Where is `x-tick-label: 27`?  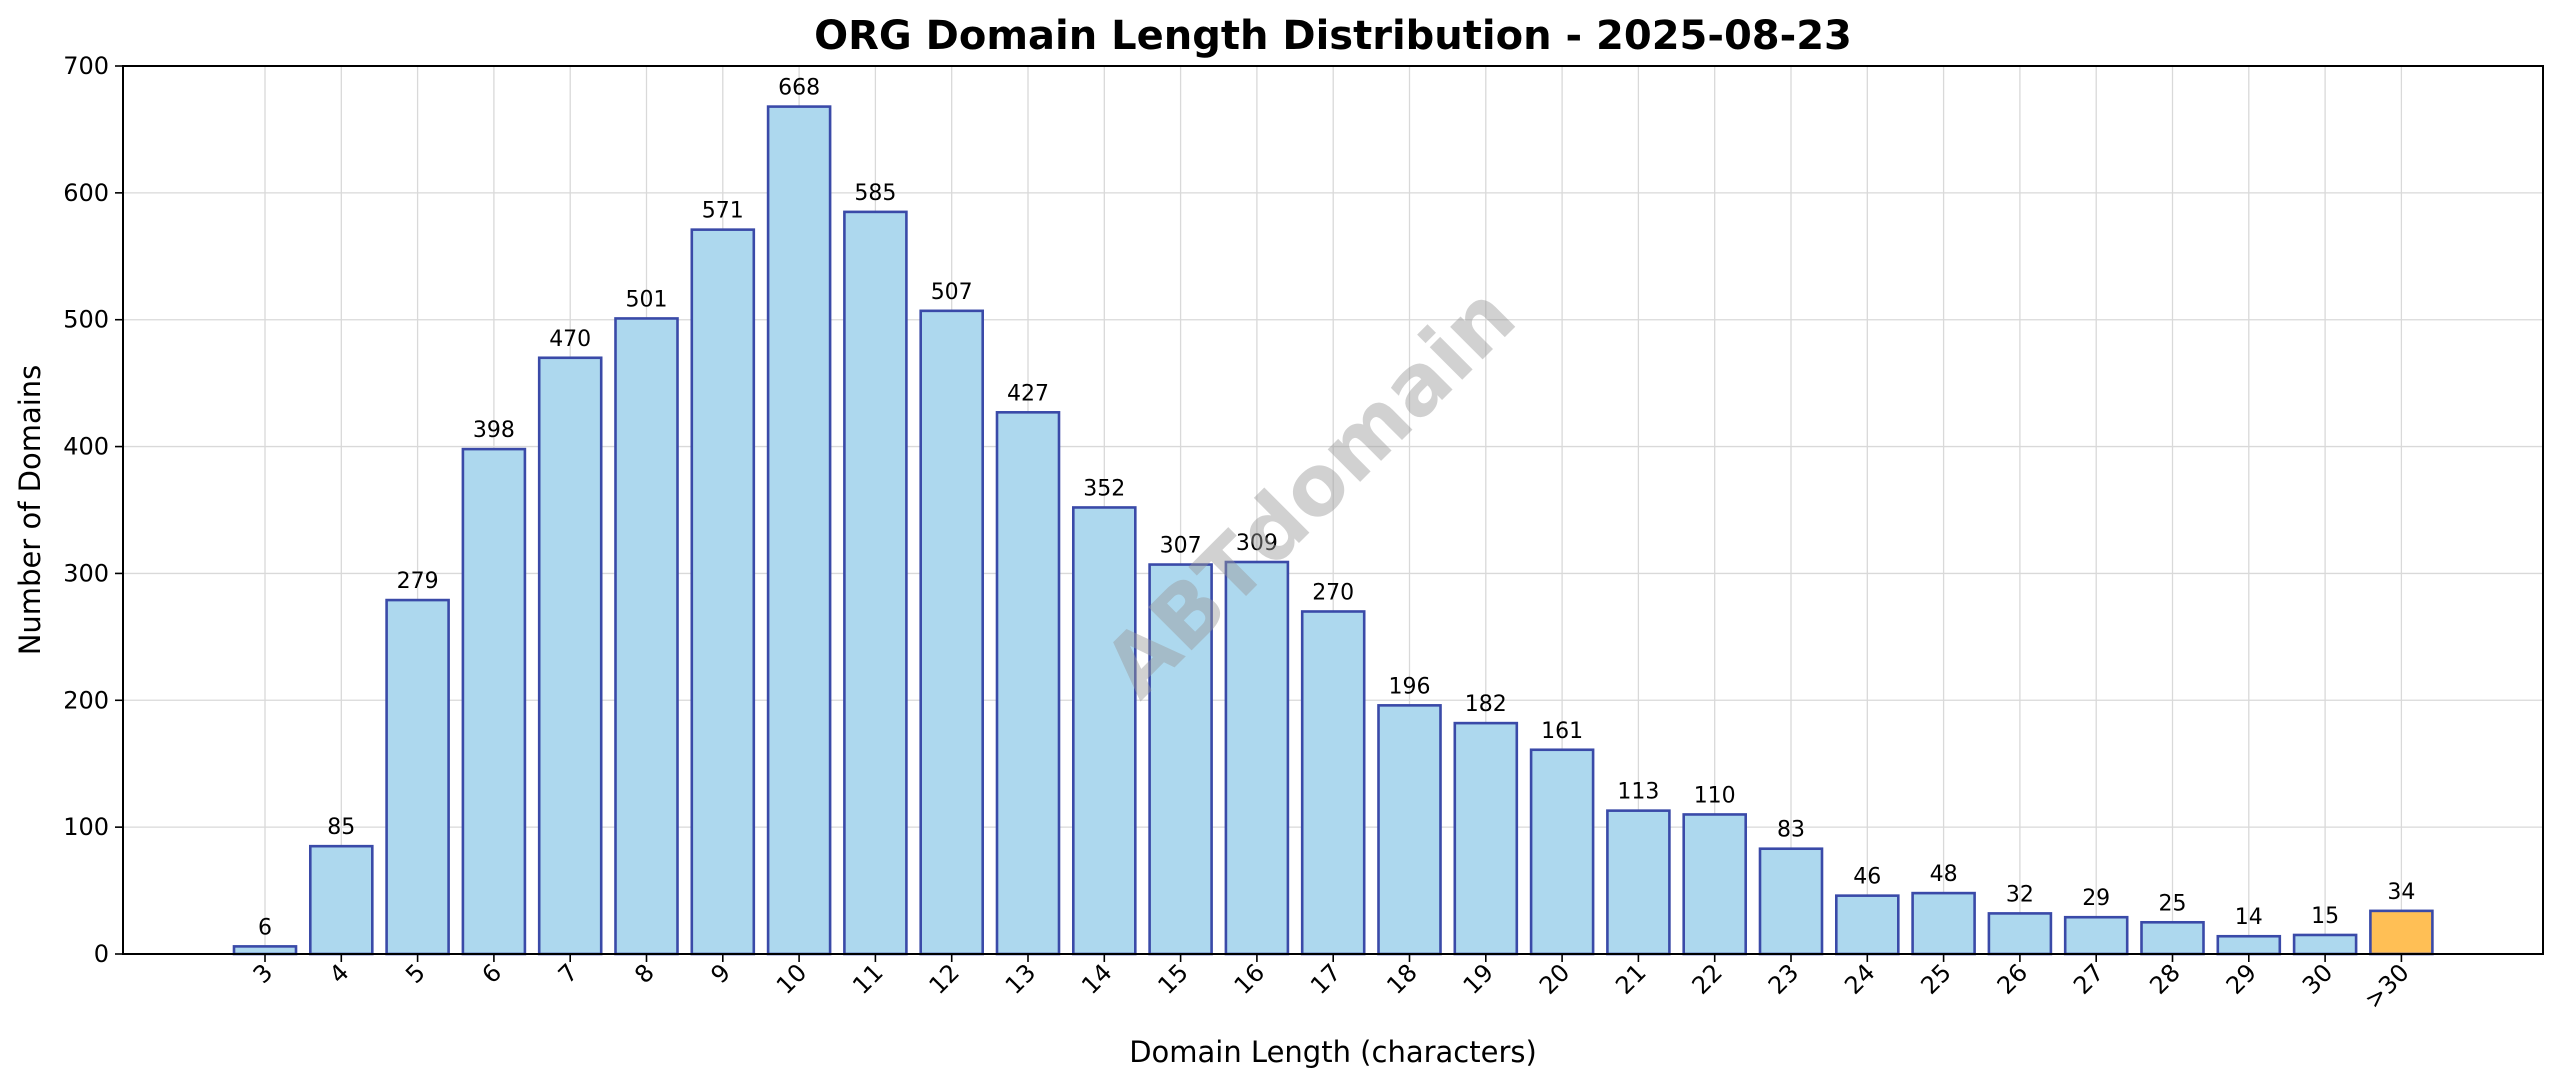 x-tick-label: 27 is located at coordinates (2088, 978).